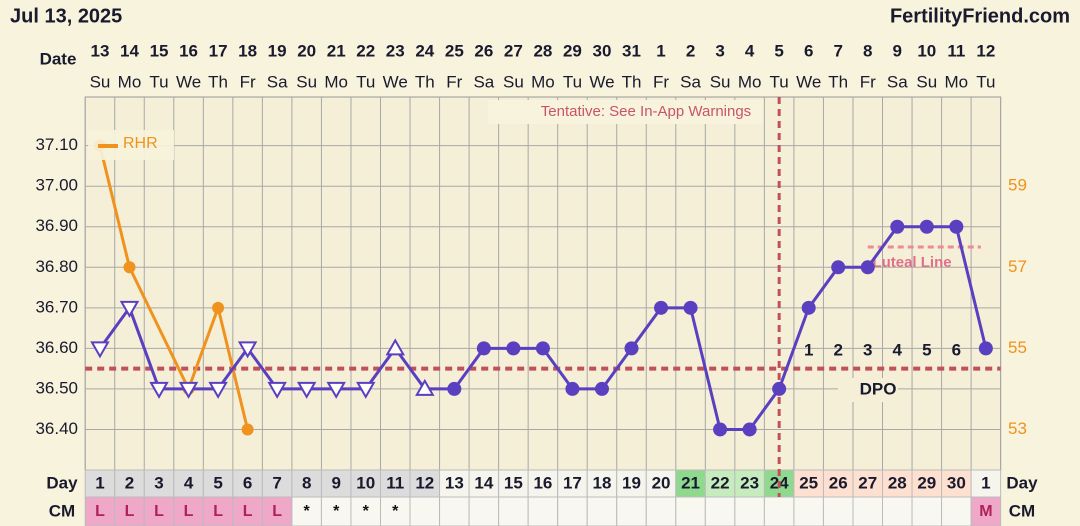  What do you see at coordinates (483, 482) in the screenshot?
I see `cycle-day: 14` at bounding box center [483, 482].